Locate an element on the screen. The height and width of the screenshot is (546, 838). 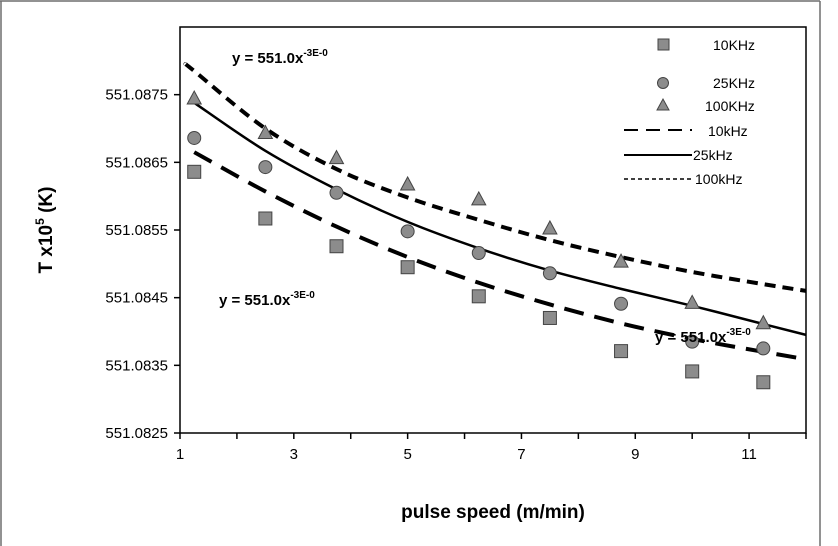
y-tick-label-1: 551.0835 is located at coordinates (136, 365).